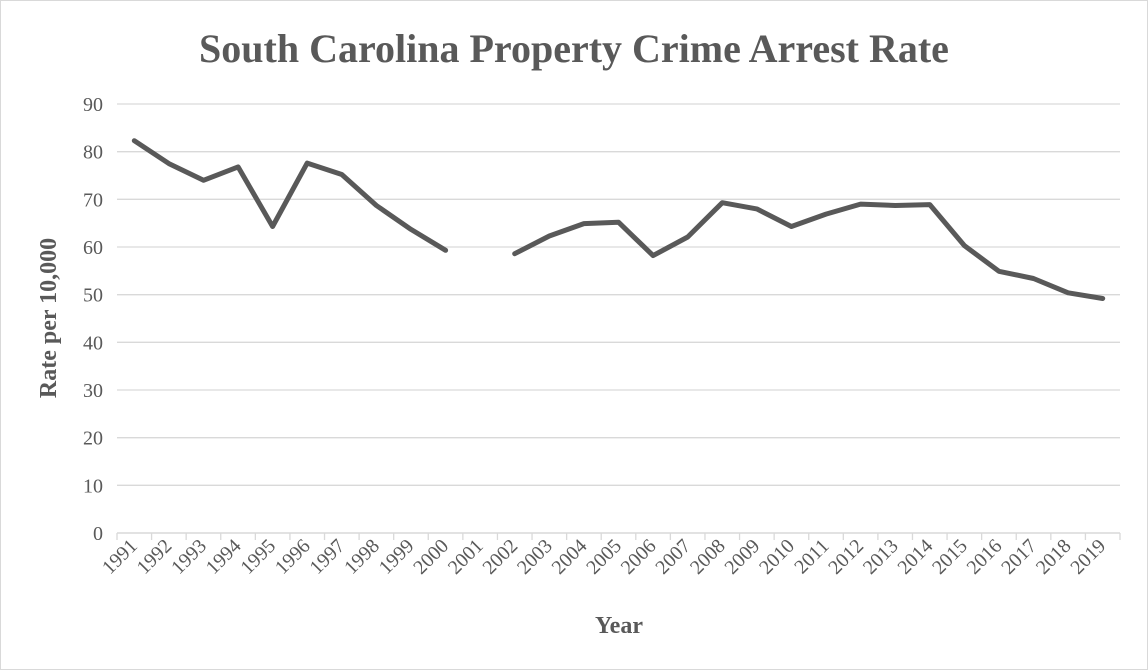 The image size is (1148, 670). Describe the element at coordinates (1054, 557) in the screenshot. I see `x-tick-label: 2018` at that location.